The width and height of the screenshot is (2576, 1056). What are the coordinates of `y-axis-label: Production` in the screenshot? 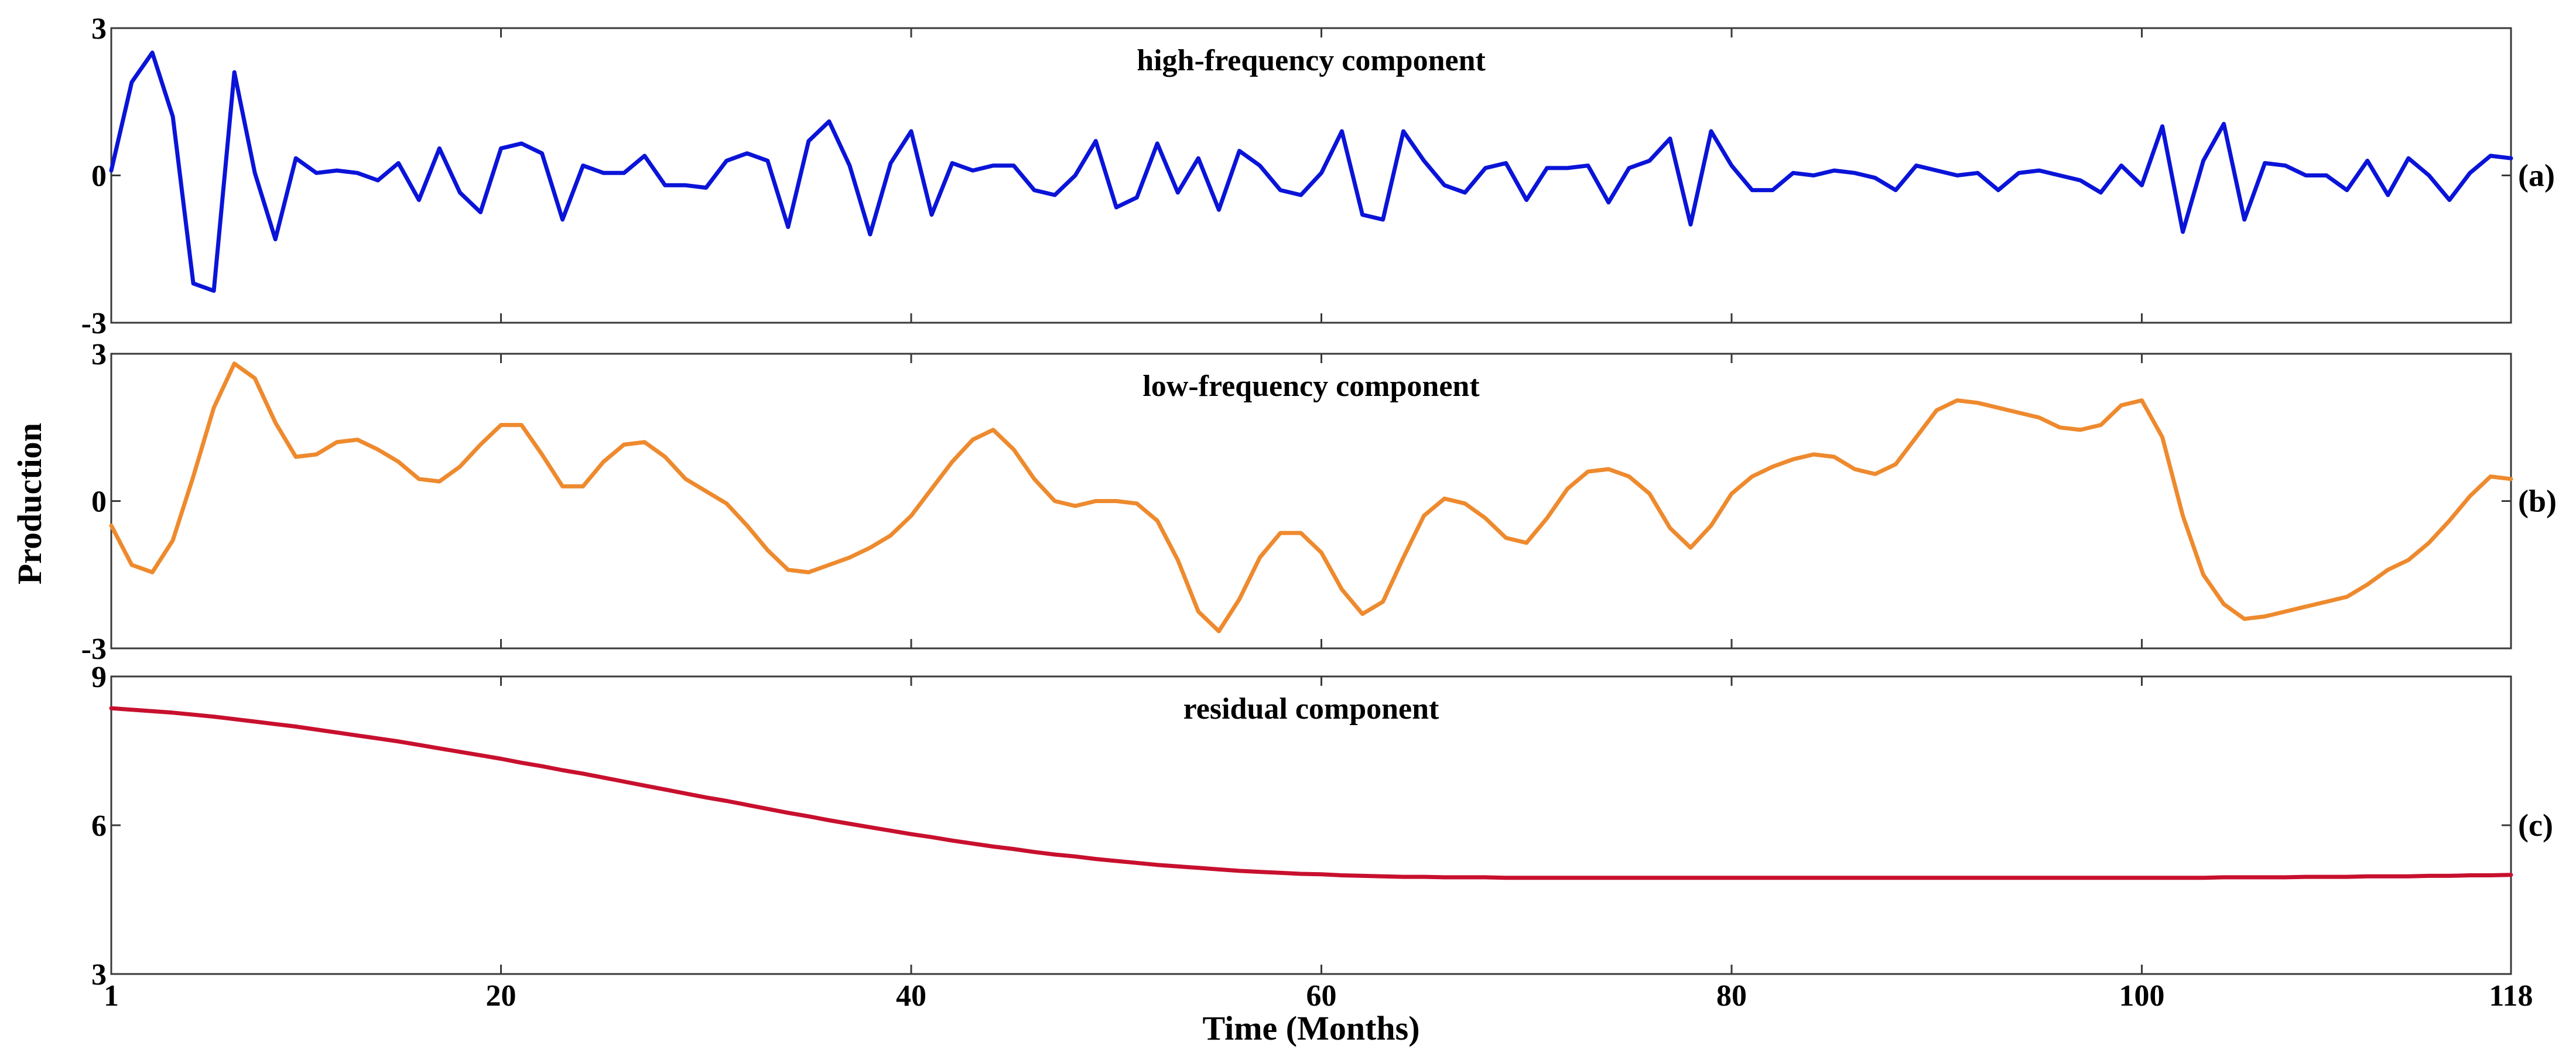 It's located at (30, 504).